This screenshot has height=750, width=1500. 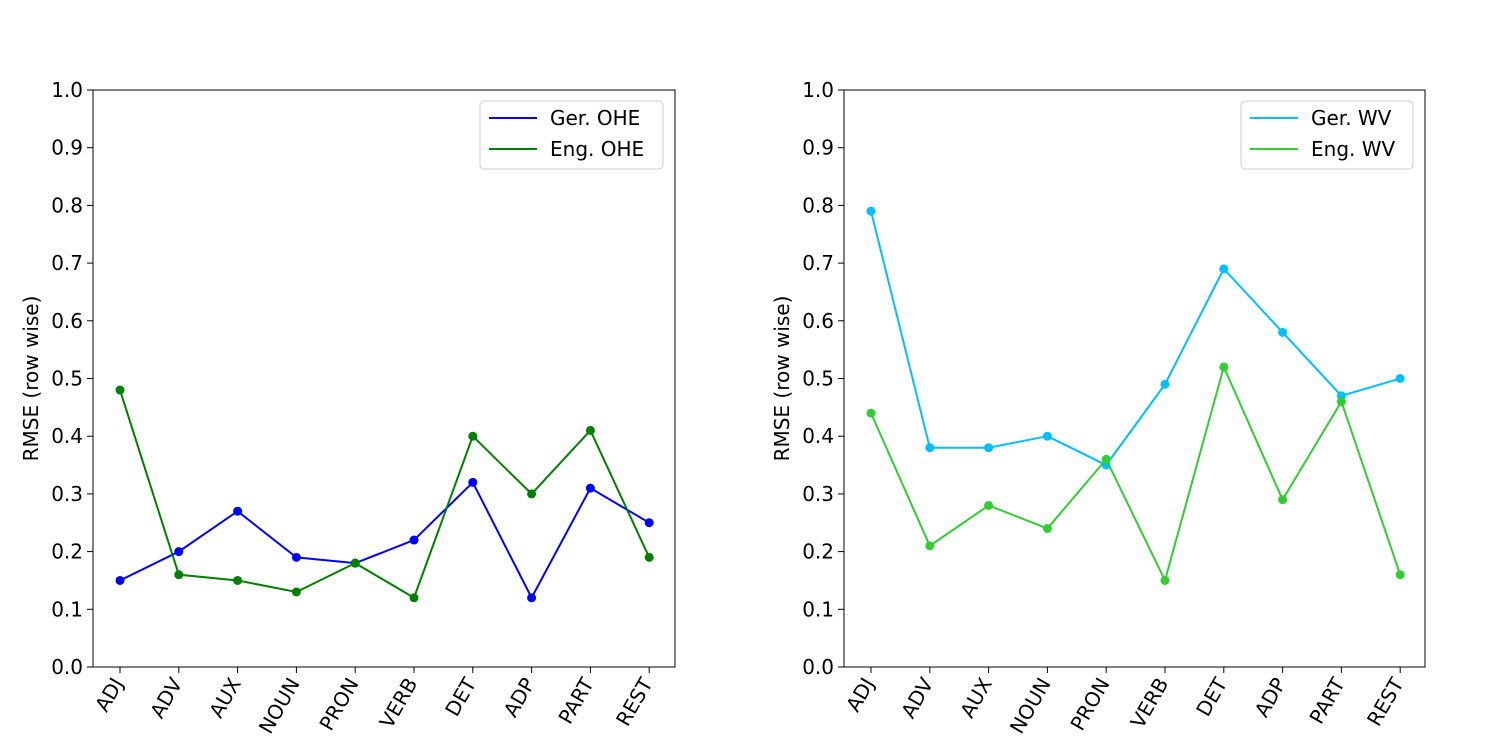 I want to click on legend: Ger. WV Eng. WV, so click(x=1327, y=135).